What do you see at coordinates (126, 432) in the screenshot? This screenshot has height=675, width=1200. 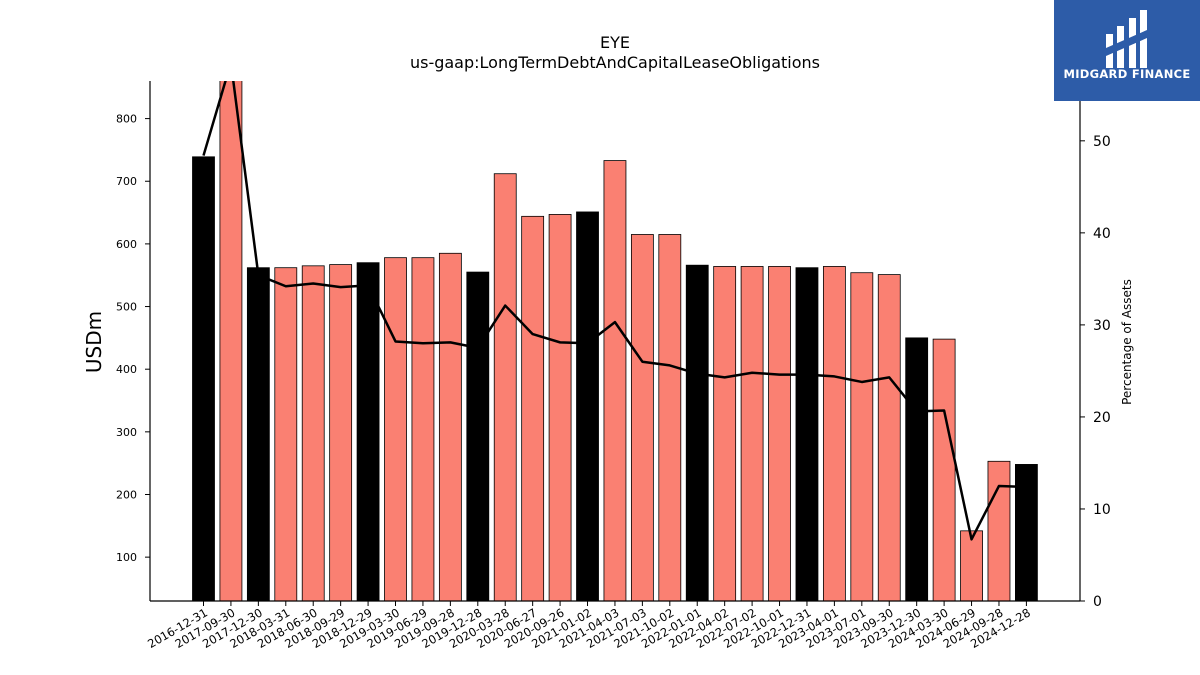 I see `y-tick-label-left: 300` at bounding box center [126, 432].